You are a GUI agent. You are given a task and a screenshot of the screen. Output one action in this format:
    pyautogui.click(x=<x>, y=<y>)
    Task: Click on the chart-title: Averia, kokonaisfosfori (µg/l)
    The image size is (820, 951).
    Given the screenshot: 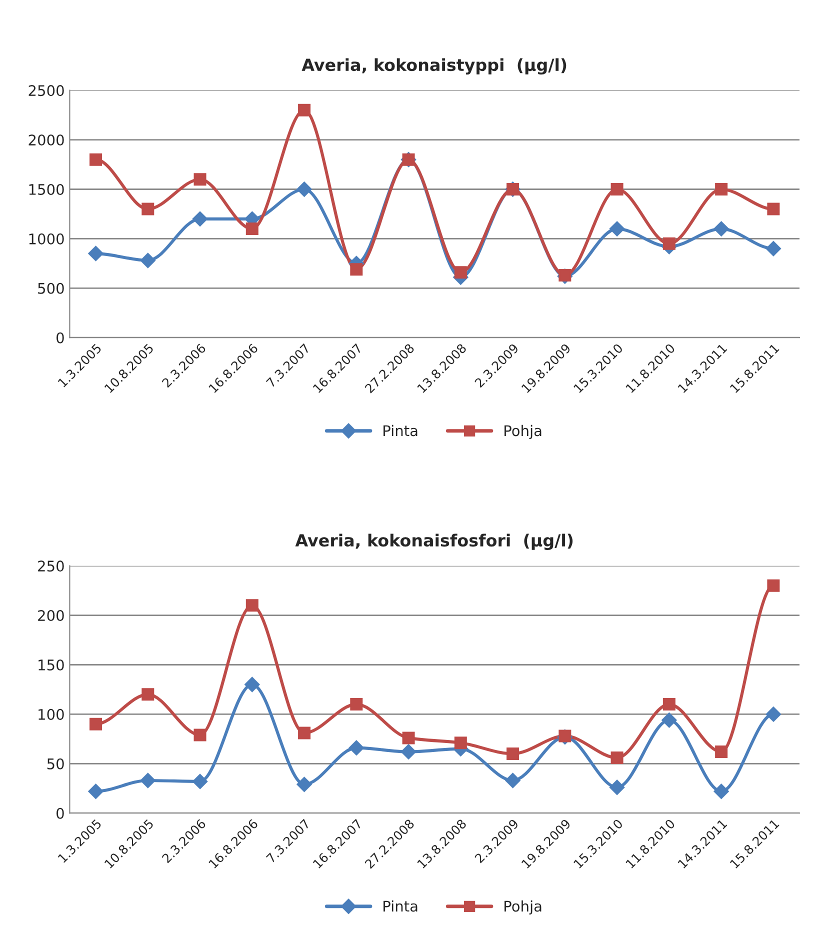 What is the action you would take?
    pyautogui.click(x=434, y=542)
    